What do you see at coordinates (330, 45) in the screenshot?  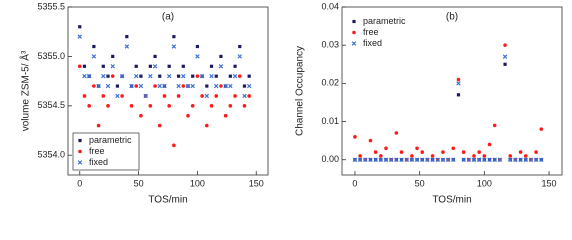 I see `y-tick-label: 0.03` at bounding box center [330, 45].